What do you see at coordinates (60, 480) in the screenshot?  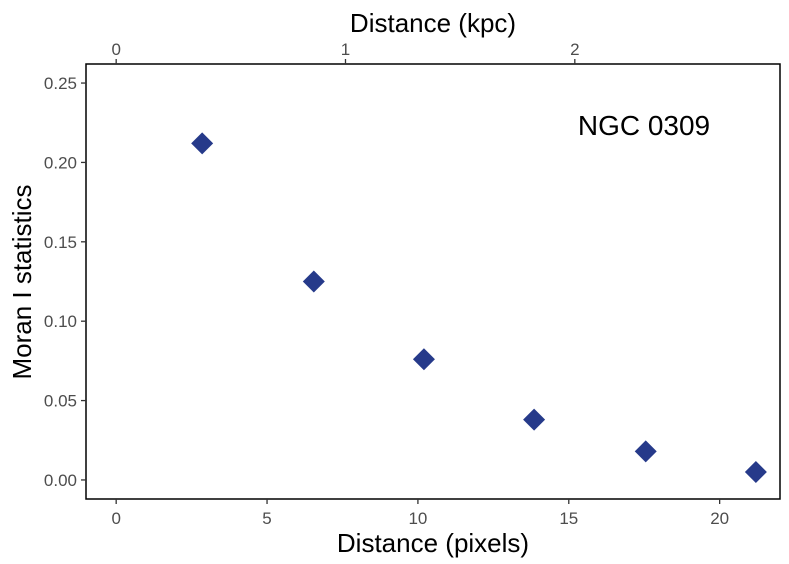 I see `y-tick-label: 0.00` at bounding box center [60, 480].